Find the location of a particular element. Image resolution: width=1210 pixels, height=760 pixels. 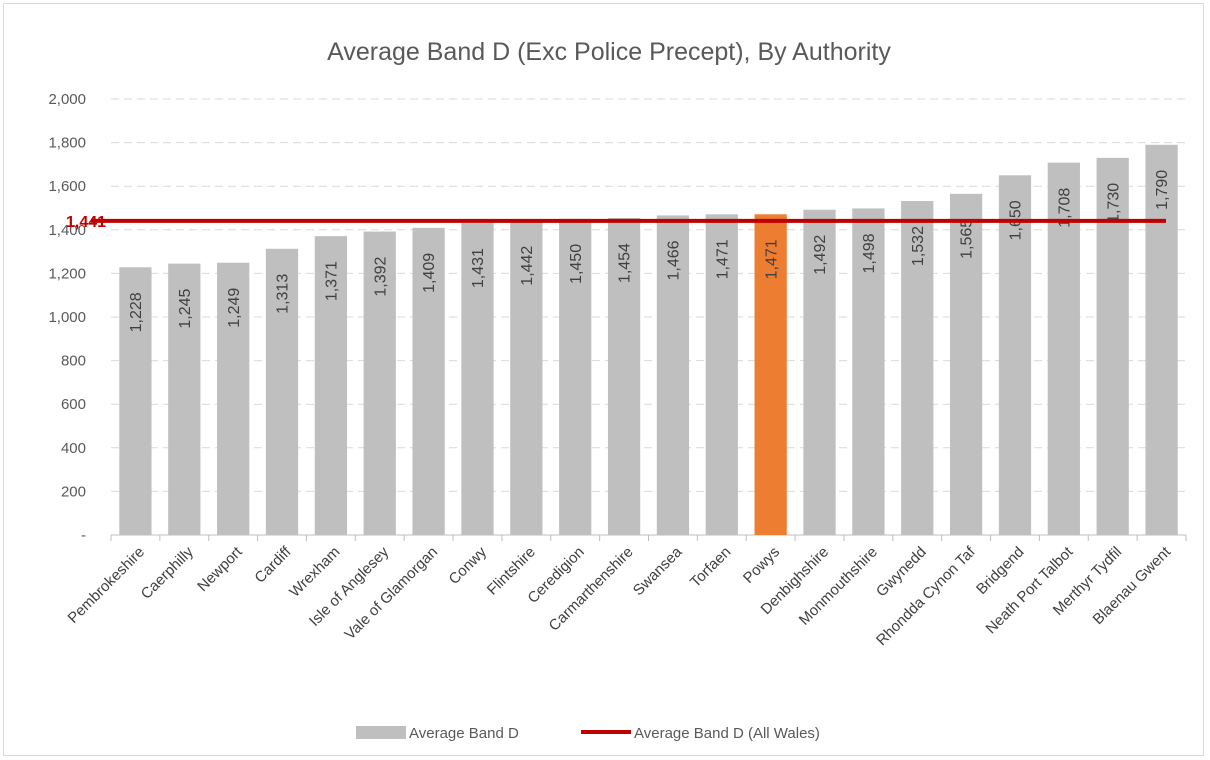

bar-torfaen is located at coordinates (721, 374).